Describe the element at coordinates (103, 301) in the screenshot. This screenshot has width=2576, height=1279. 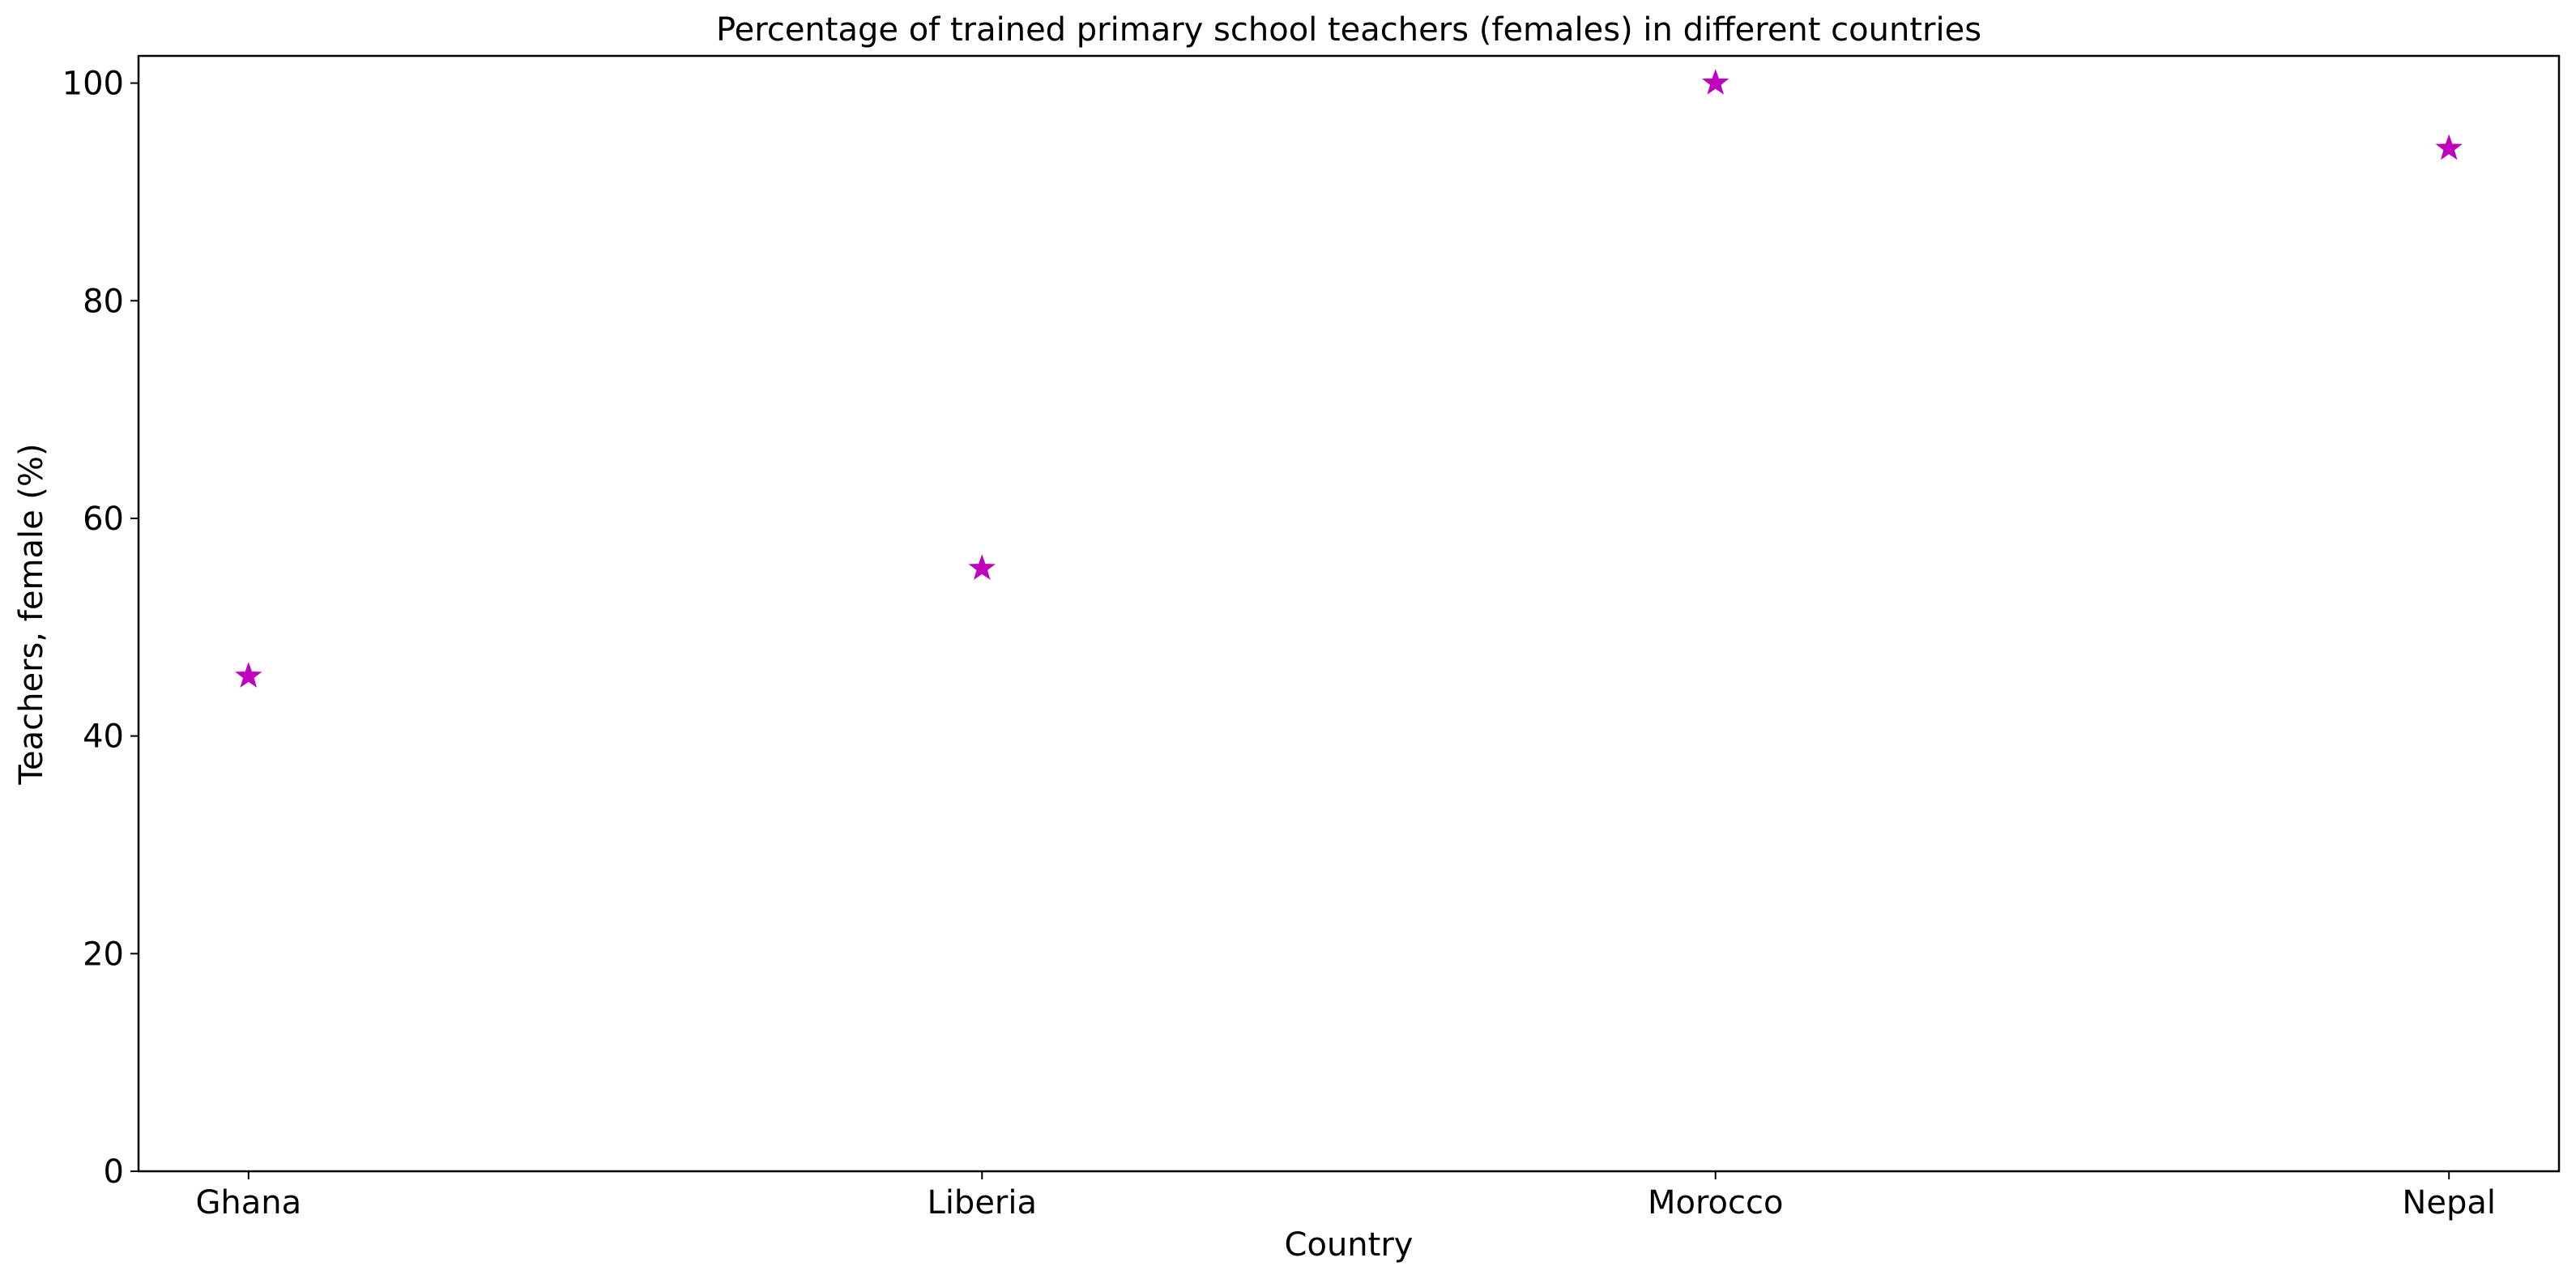
I see `y-tick-label: 80` at that location.